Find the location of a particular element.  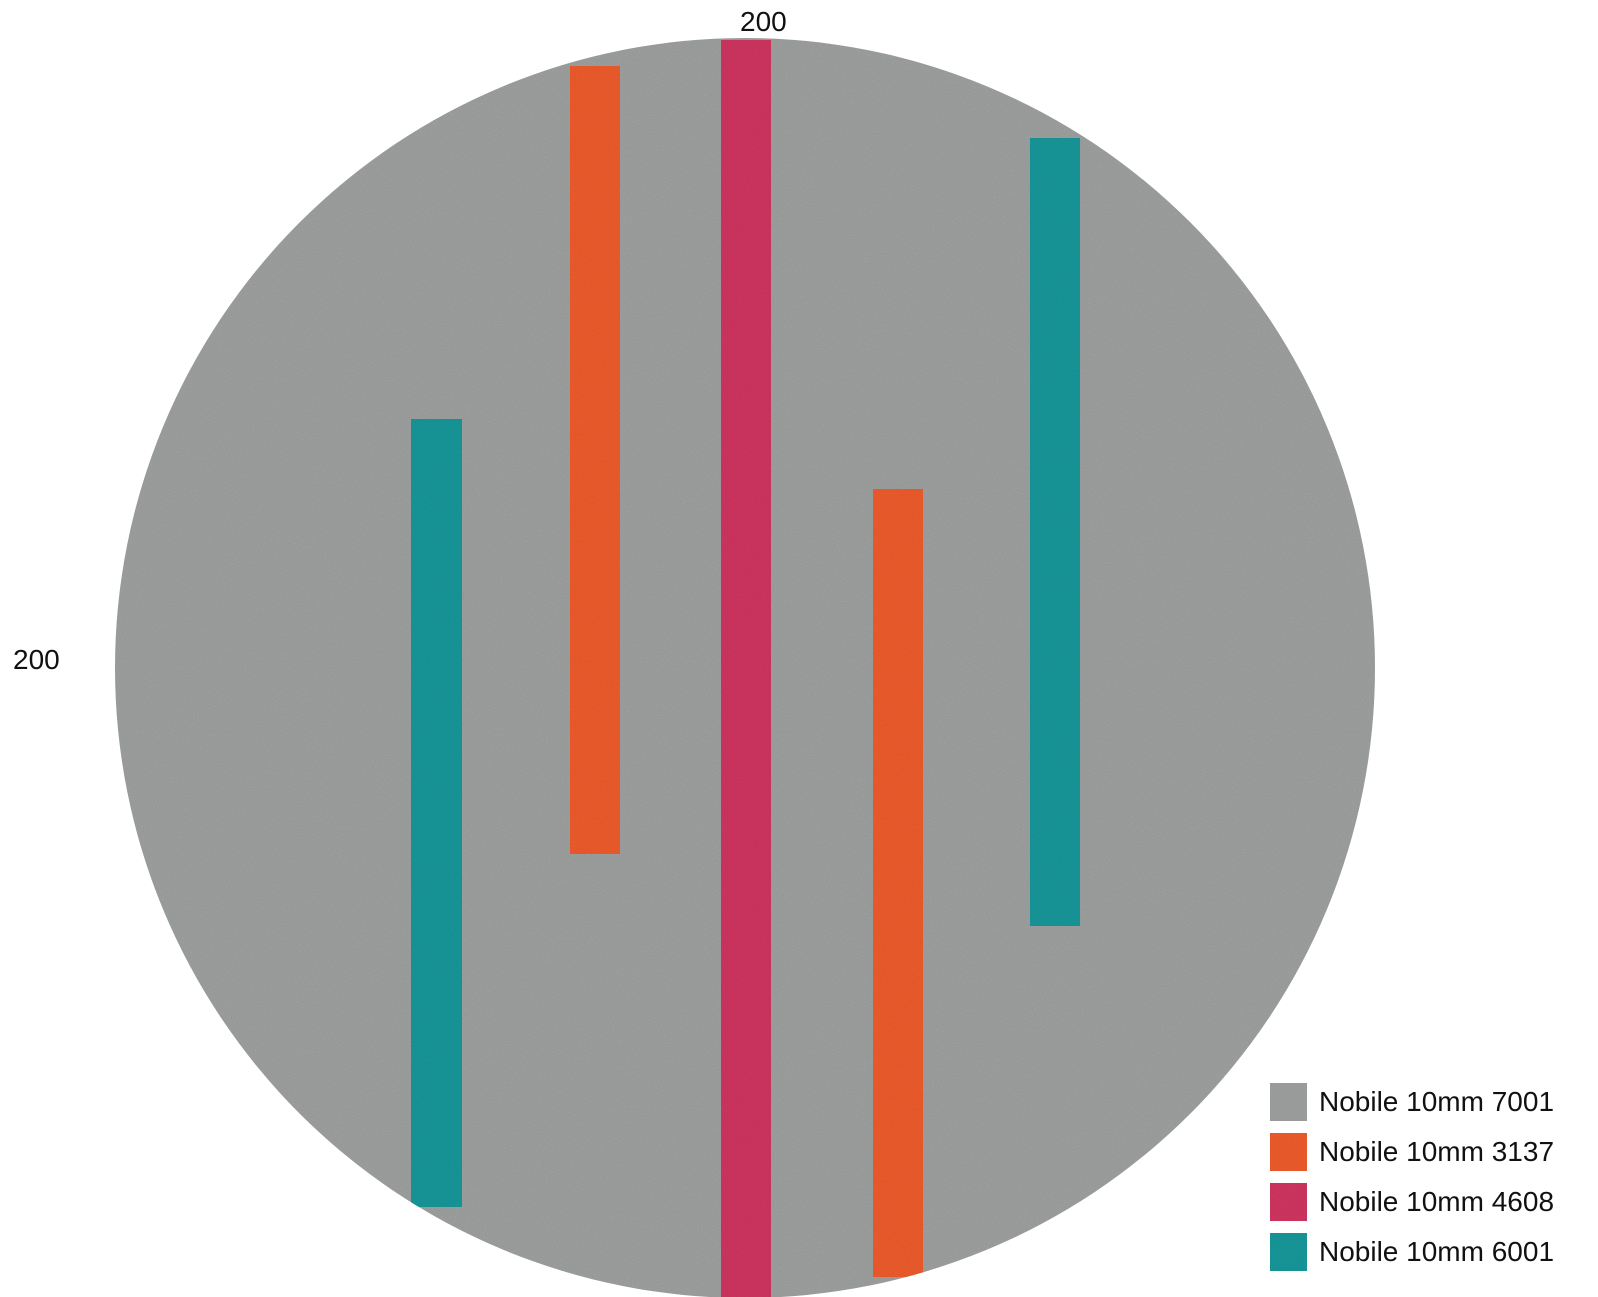

legend-item: Nobile 10mm 7001 is located at coordinates (1412, 1102).